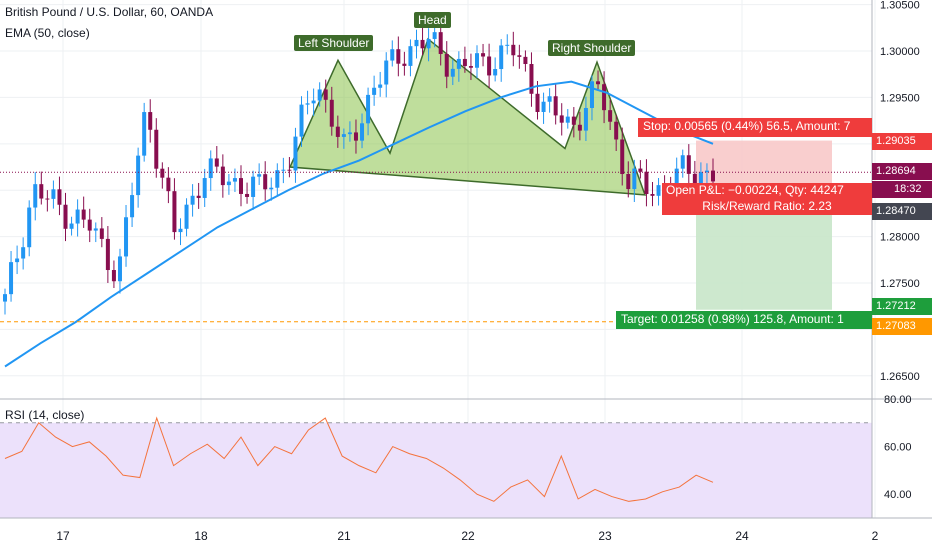 This screenshot has width=932, height=550. I want to click on stop-label: Stop: 0.00565 (0.44%) 56.5, Amount: 7, so click(755, 127).